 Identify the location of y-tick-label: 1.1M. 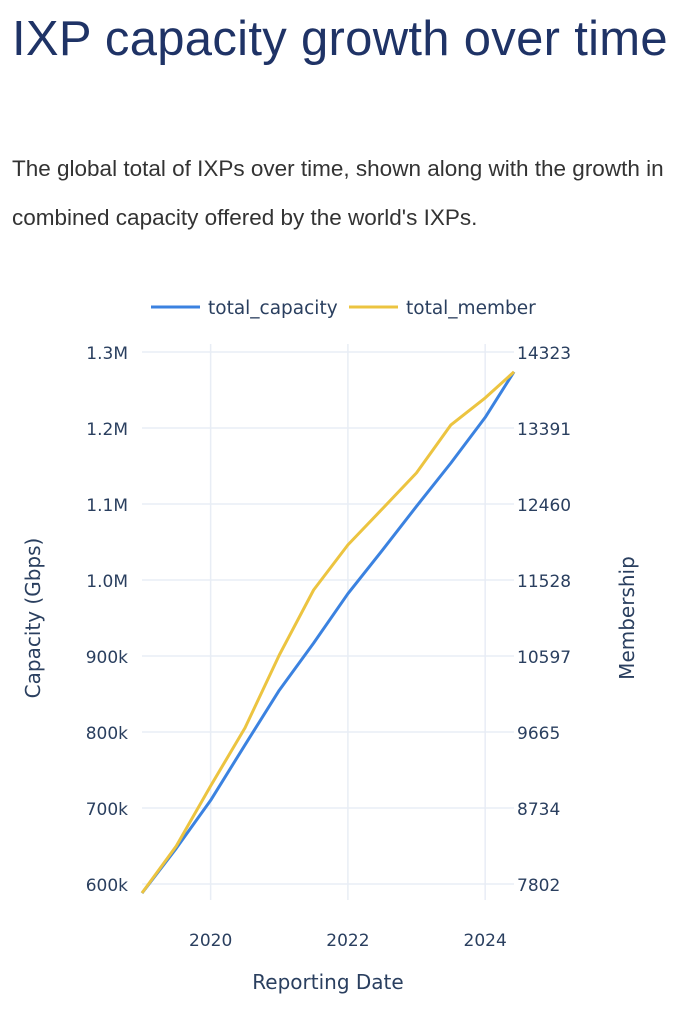
(107, 506).